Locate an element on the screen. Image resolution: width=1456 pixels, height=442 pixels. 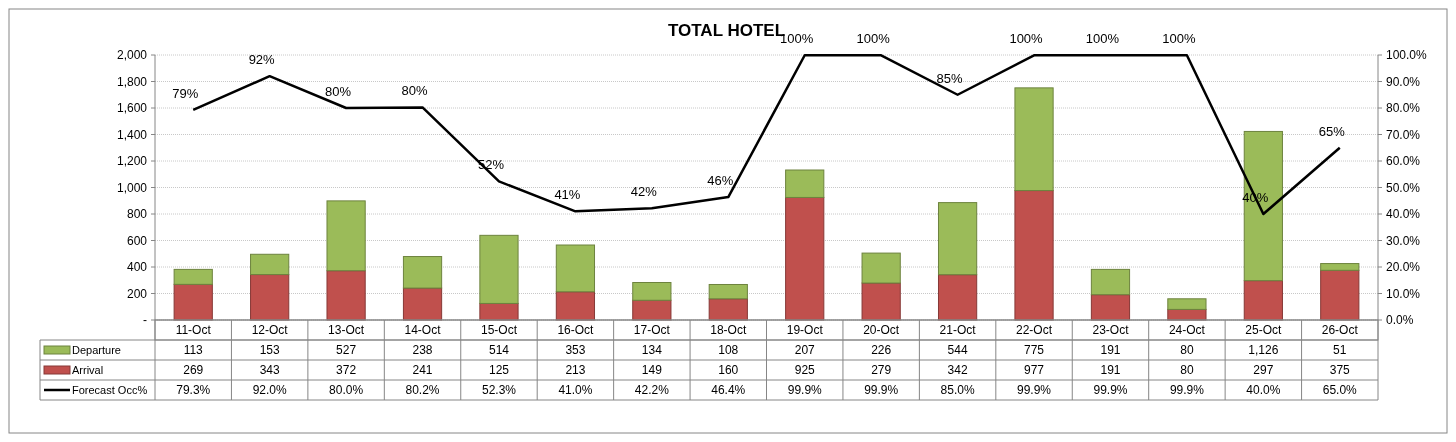
x-tick-label: 13-Oct is located at coordinates (346, 330).